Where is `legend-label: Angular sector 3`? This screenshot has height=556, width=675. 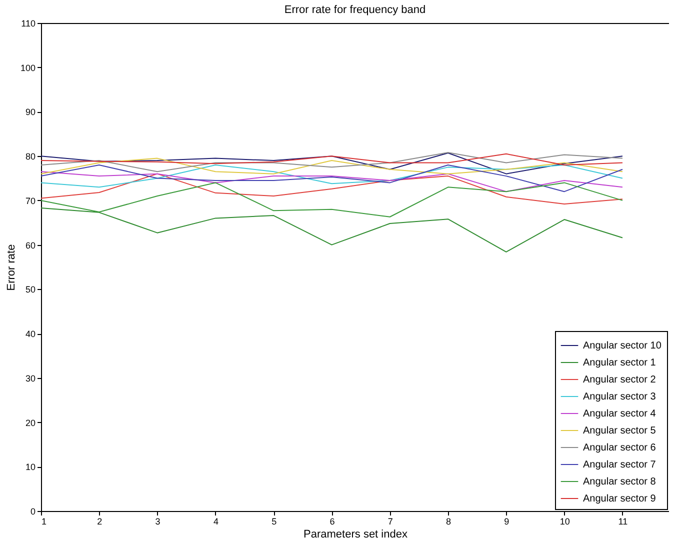 legend-label: Angular sector 3 is located at coordinates (619, 397).